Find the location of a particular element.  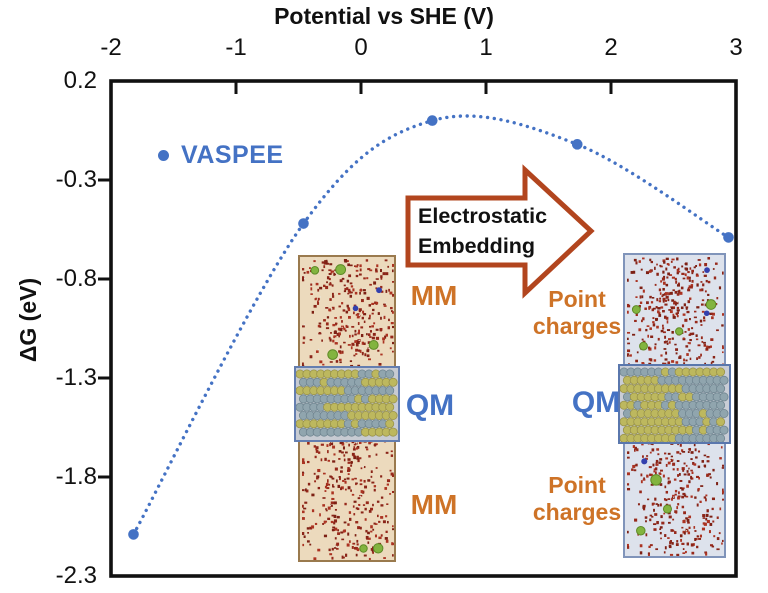

label-mm-bottom: MM is located at coordinates (434, 504).